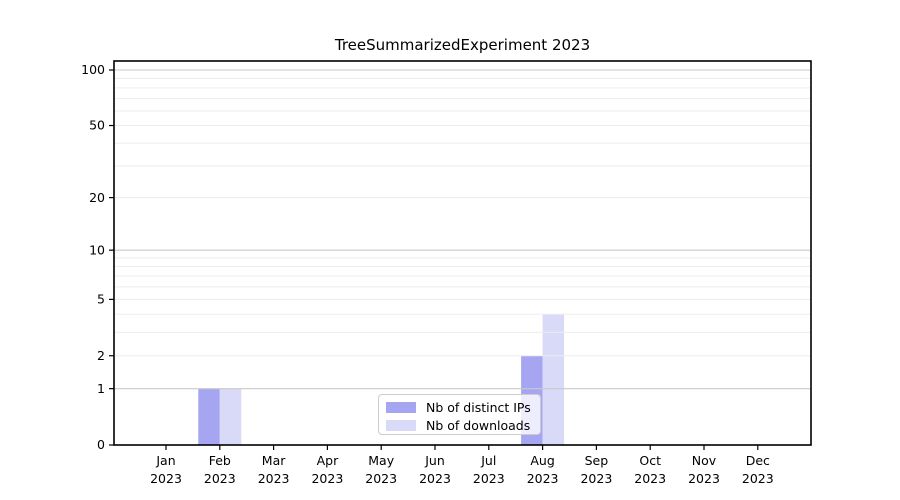 The image size is (900, 500). I want to click on legend-item-distinct-ips: Nb of distinct IPs, so click(463, 407).